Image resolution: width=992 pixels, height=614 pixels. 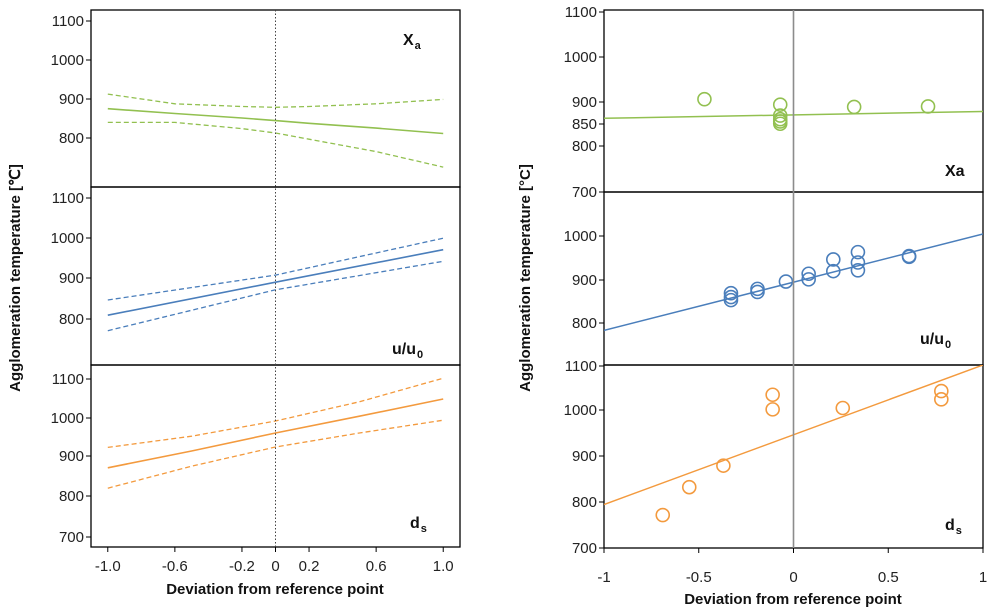 I want to click on right-panel-1: 800 850 900 1000 1100 Xa, so click(x=774, y=98).